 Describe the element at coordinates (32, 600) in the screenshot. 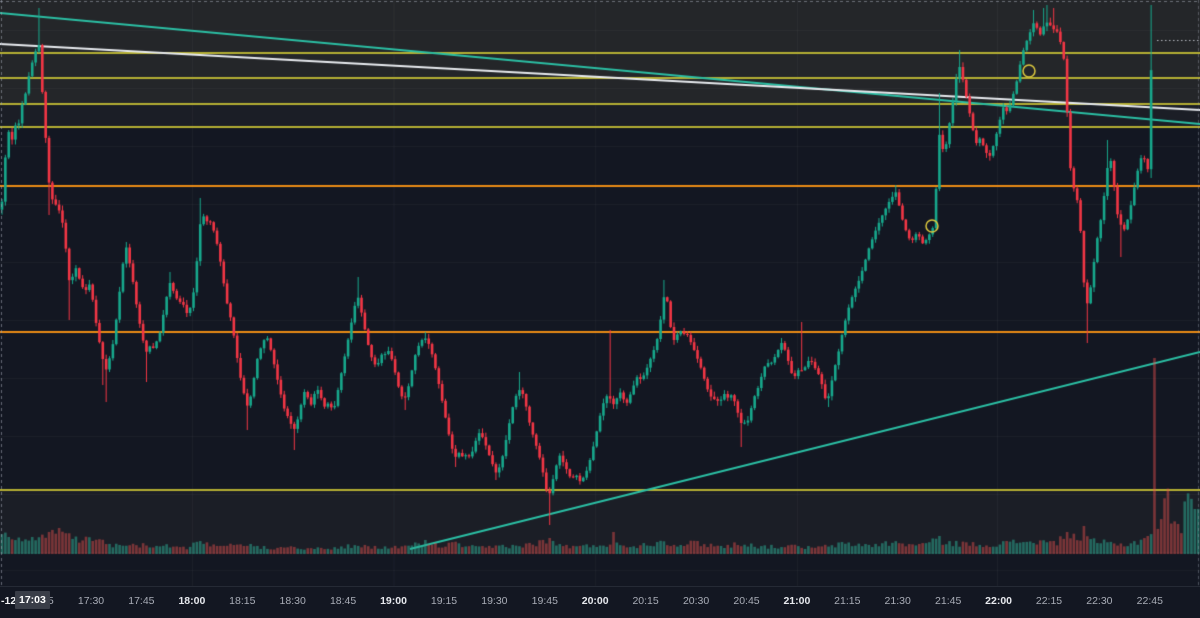

I see `crosshair-time-label: 17:03` at that location.